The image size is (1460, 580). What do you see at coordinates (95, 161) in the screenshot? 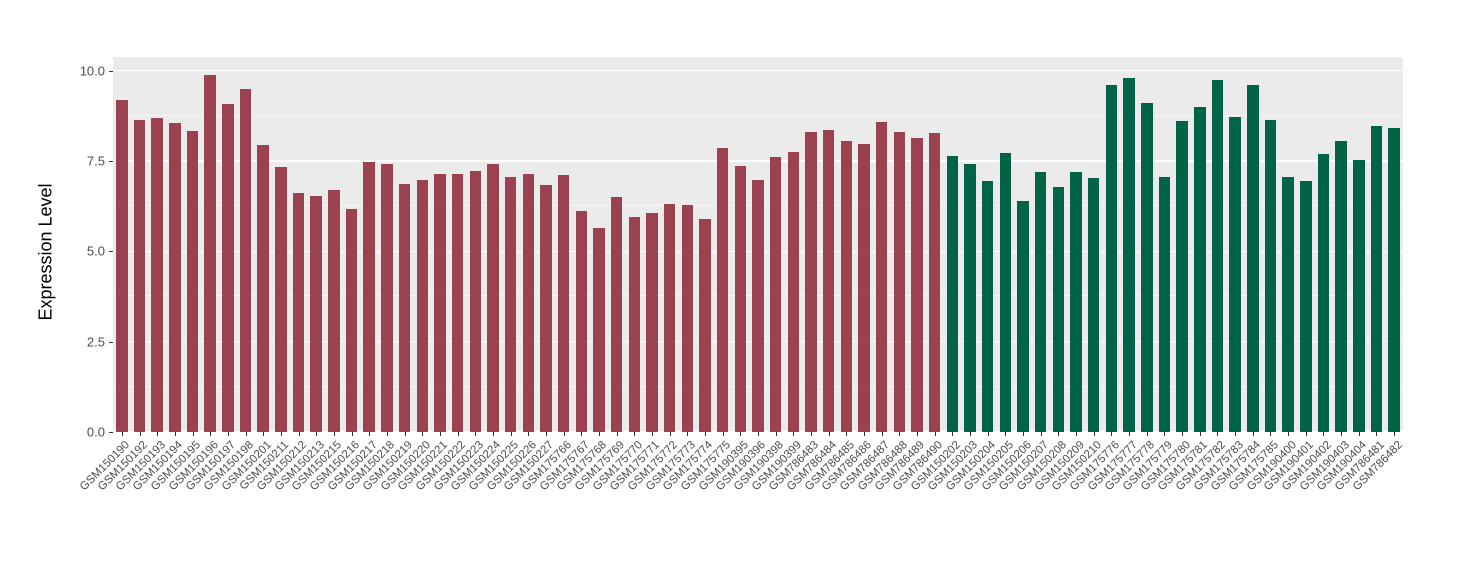
I see `y-tick-label: 7.5` at bounding box center [95, 161].